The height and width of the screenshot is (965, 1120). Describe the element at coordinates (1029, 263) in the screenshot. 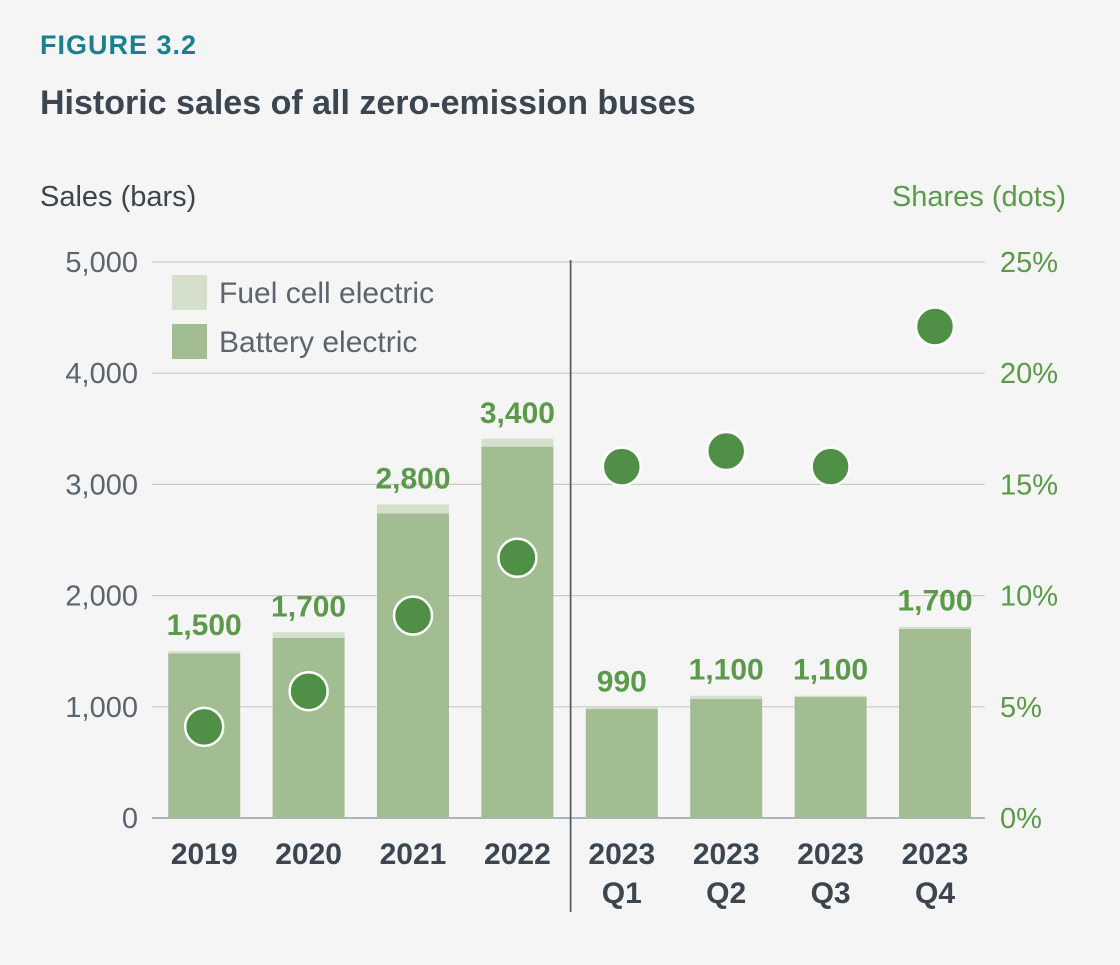

I see `y2-tick-label: 25%` at that location.